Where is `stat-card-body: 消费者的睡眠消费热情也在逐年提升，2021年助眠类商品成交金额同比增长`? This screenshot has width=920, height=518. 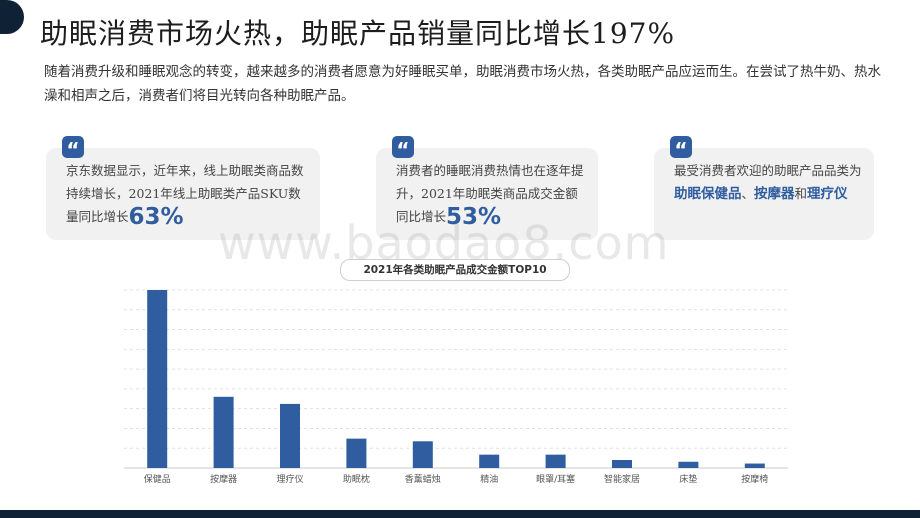 stat-card-body: 消费者的睡眠消费热情也在逐年提升，2021年助眠类商品成交金额同比增长 is located at coordinates (490, 193).